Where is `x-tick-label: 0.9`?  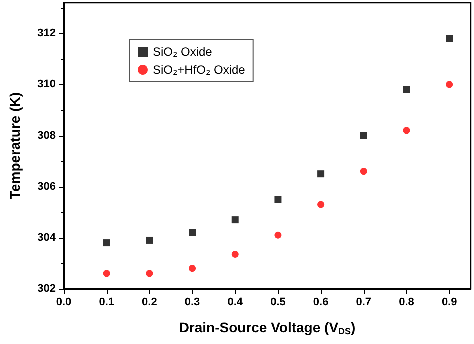 x-tick-label: 0.9 is located at coordinates (450, 302).